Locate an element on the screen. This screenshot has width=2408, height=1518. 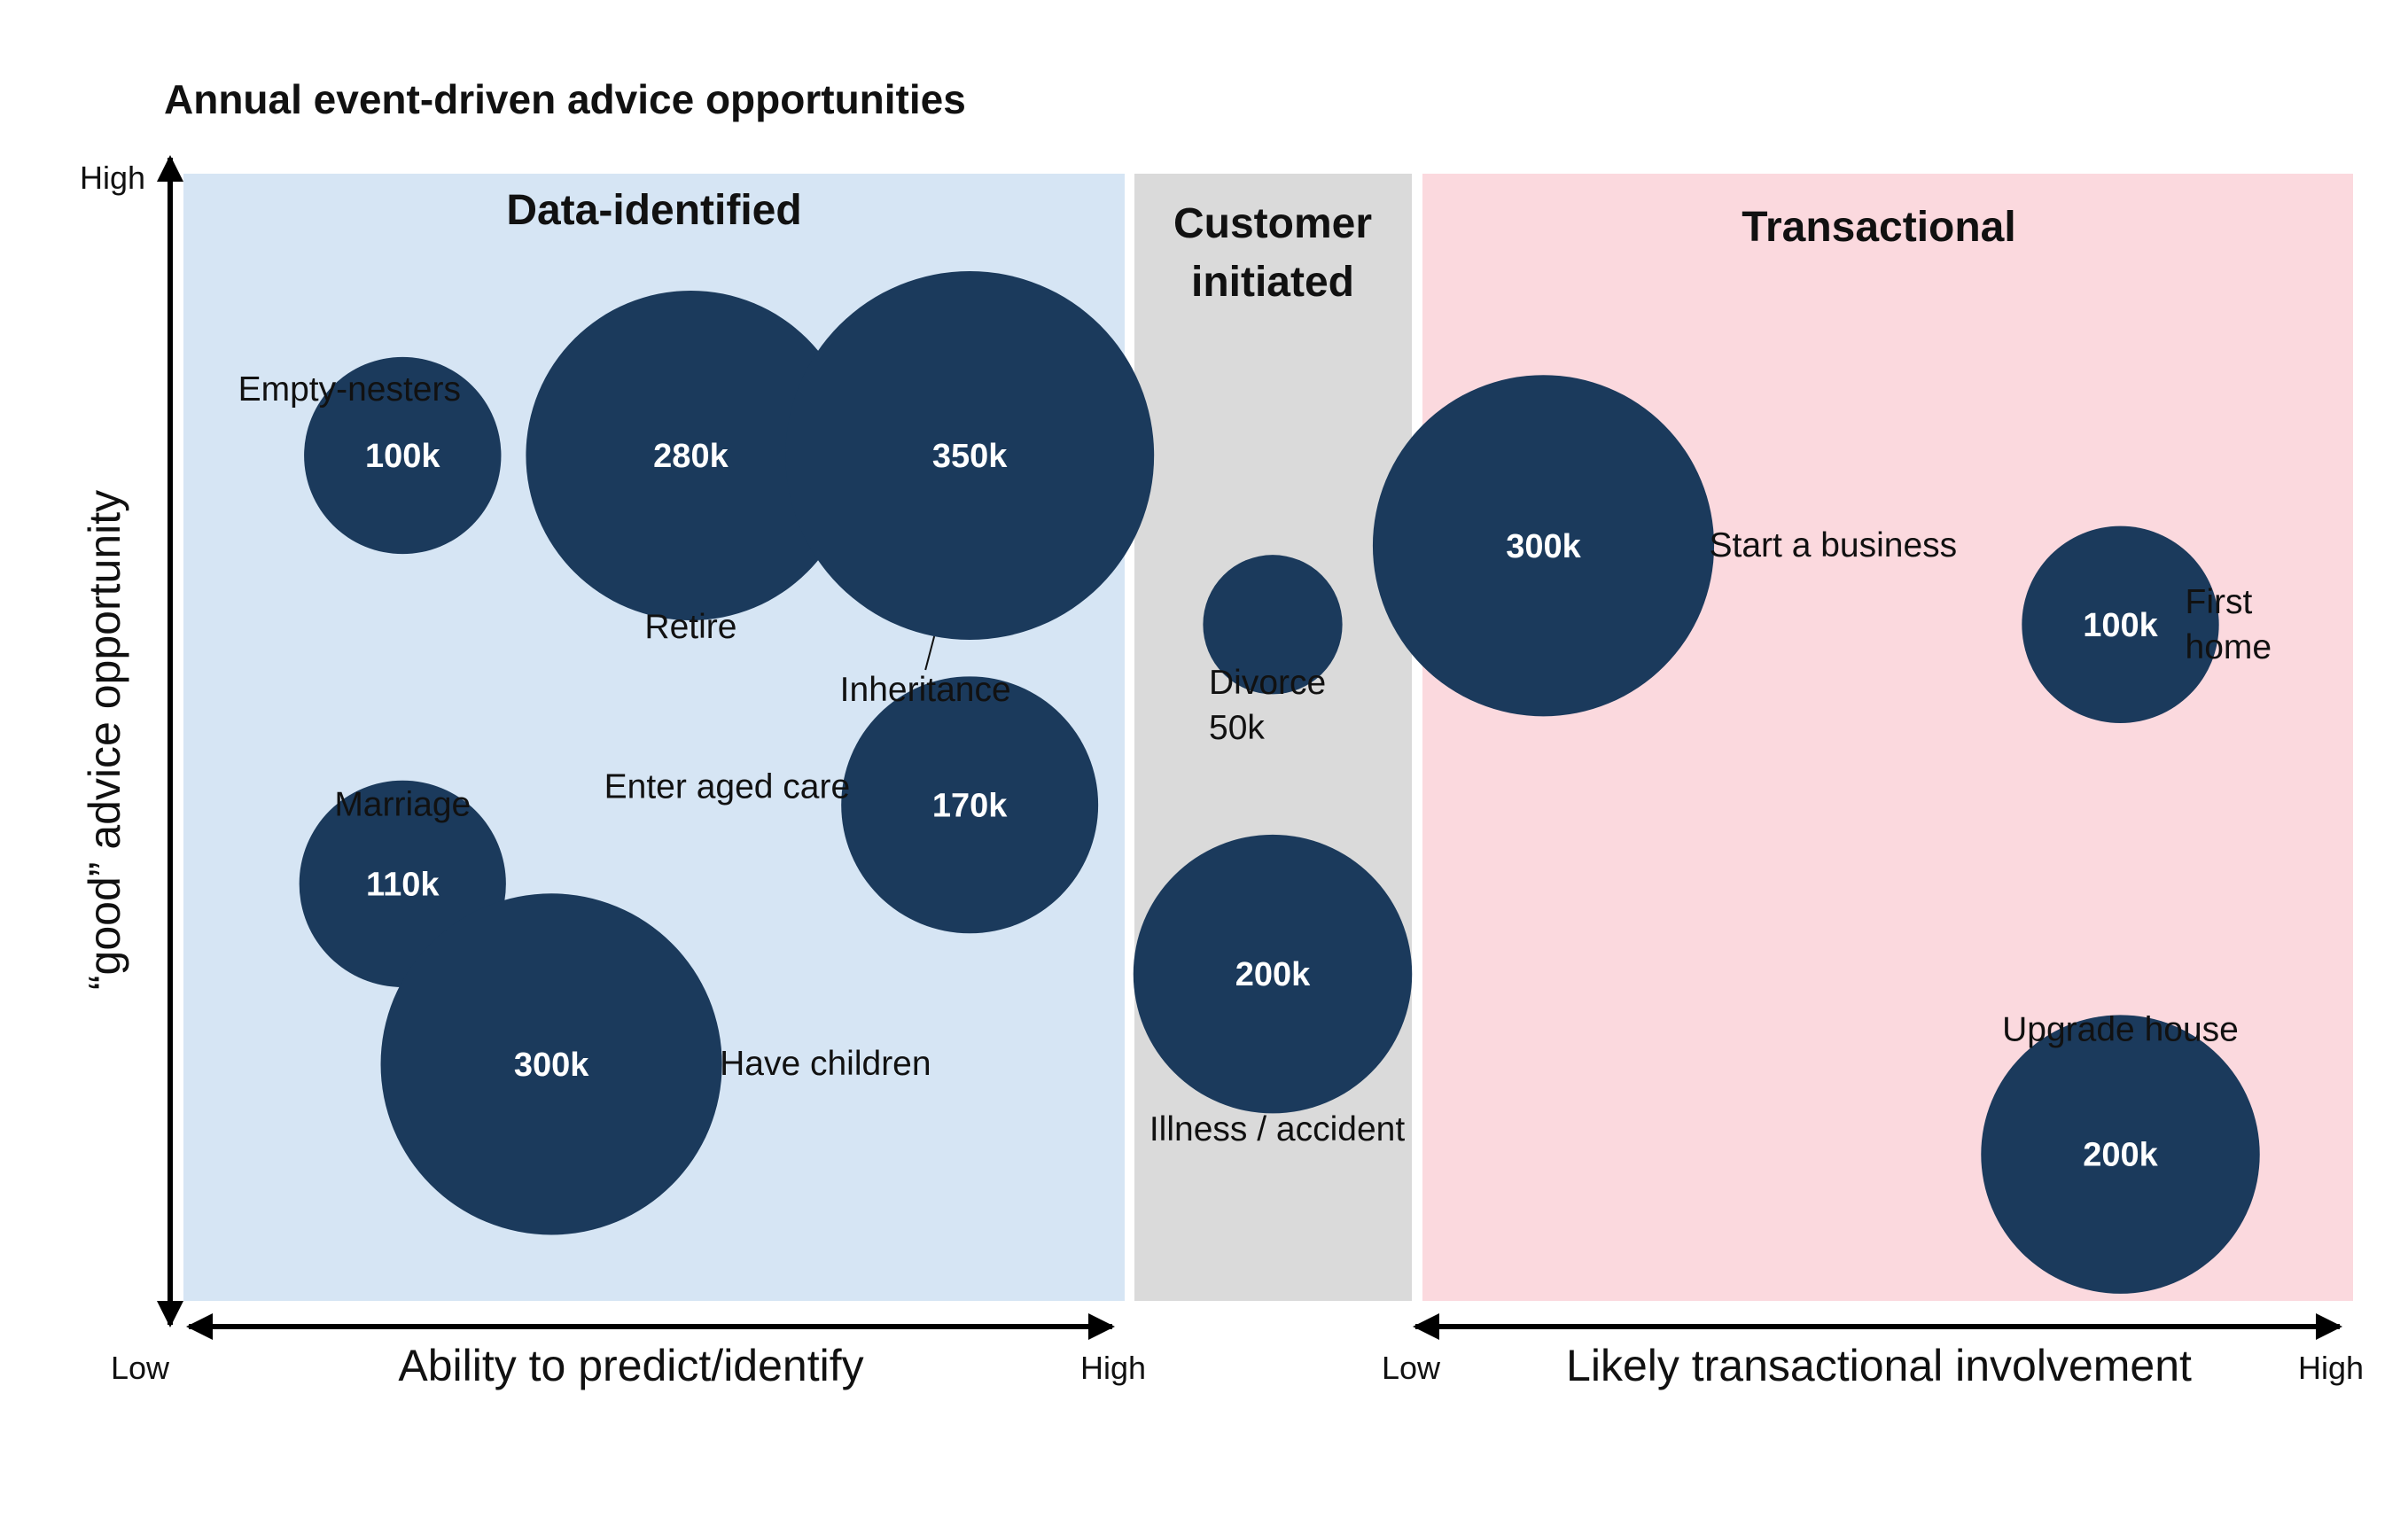
bubble-value-enter-aged-care: 170k is located at coordinates (970, 805).